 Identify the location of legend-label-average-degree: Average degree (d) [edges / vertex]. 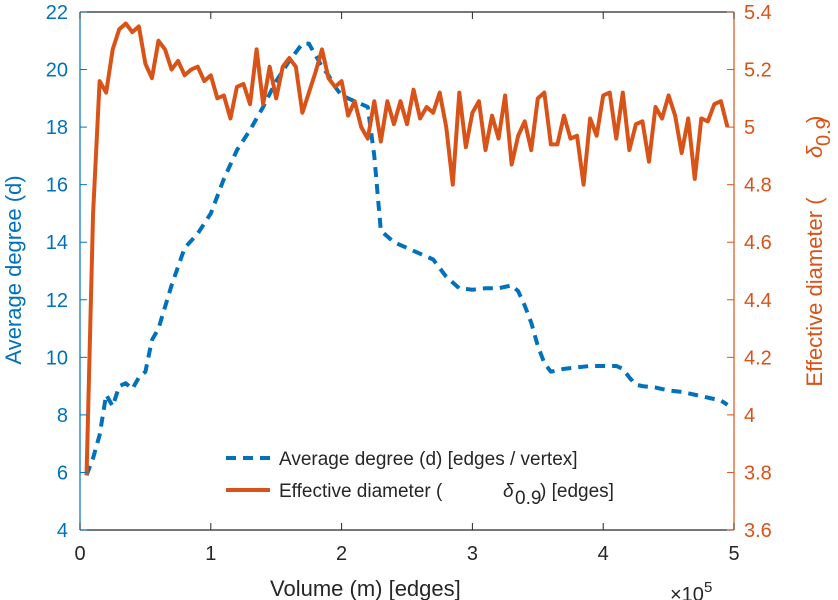
(428, 459).